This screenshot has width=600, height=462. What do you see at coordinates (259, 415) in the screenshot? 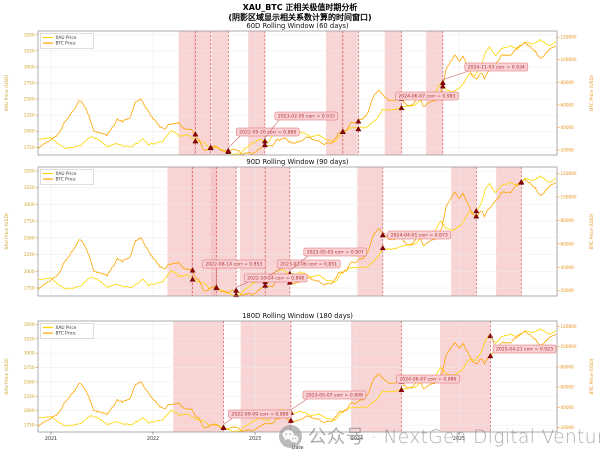
I see `extreme-annotation-label: 2022-09-09 corr = 0.888` at bounding box center [259, 415].